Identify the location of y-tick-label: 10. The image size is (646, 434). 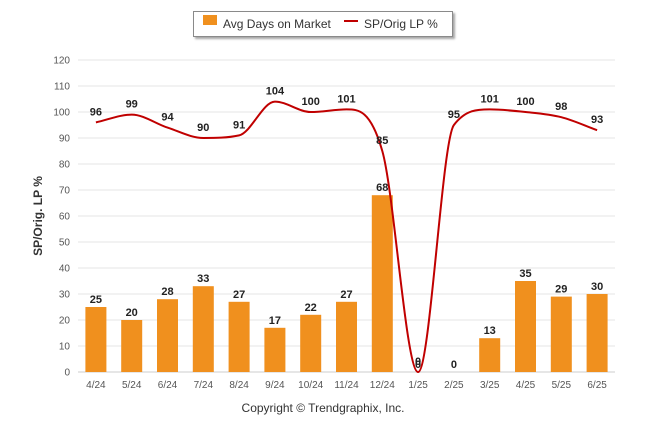
(65, 347).